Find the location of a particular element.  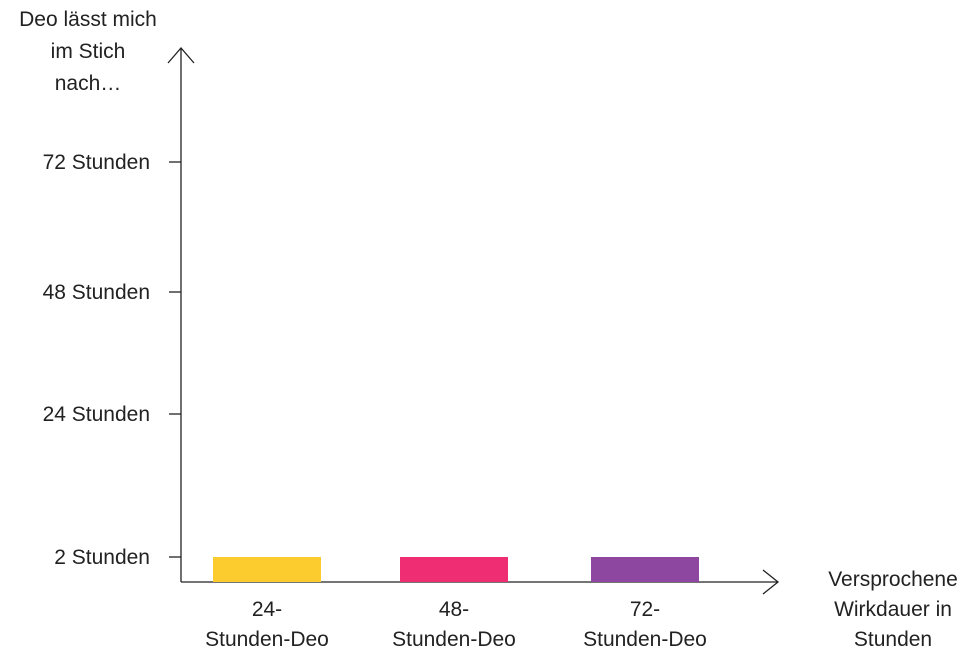

x-tick-label: 24-Stunden-Deo is located at coordinates (267, 624).